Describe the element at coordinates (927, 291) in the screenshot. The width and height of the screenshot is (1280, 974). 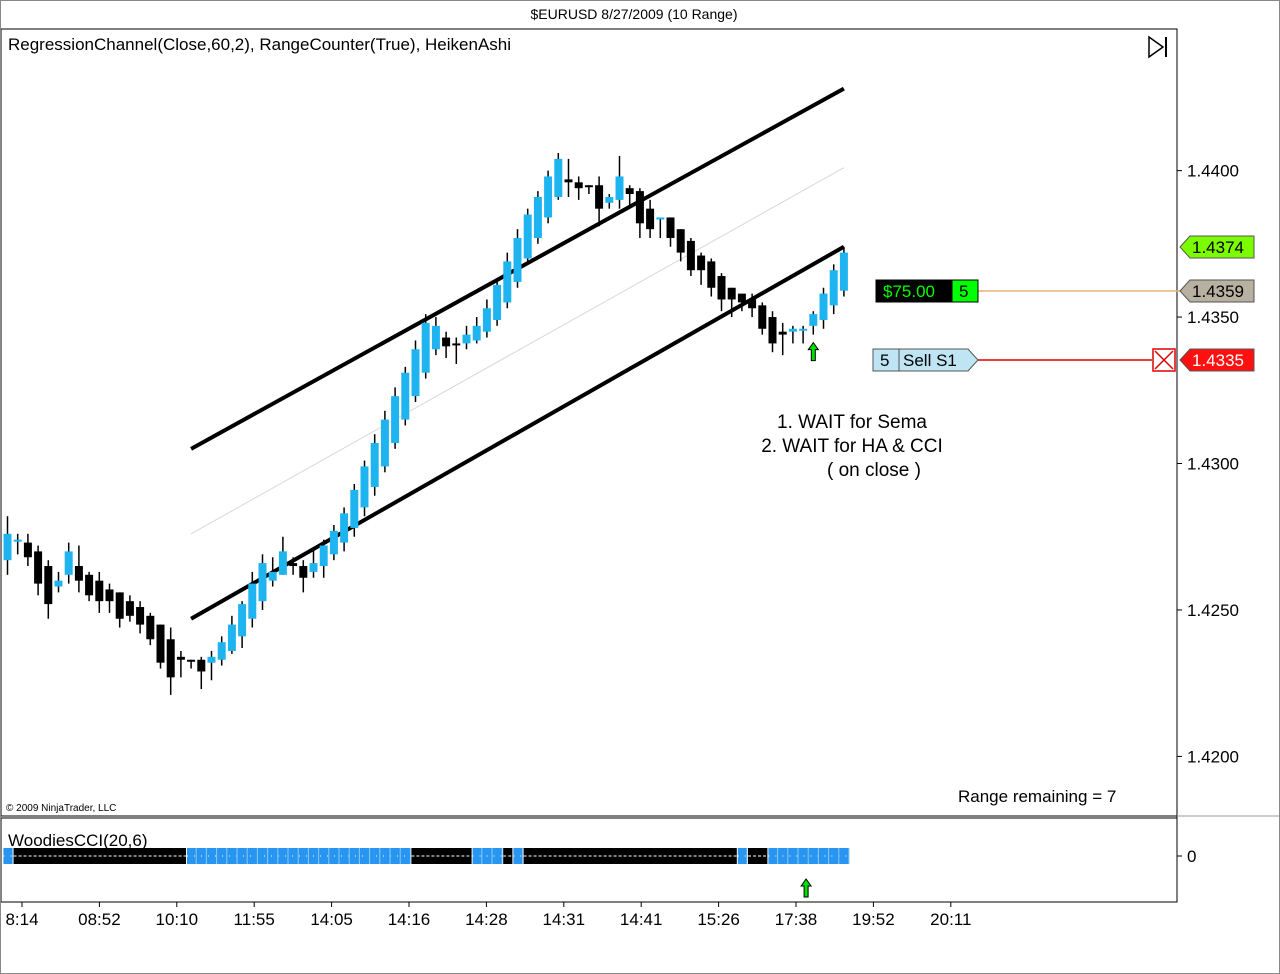
I see `pnl-label: $75.00 5` at that location.